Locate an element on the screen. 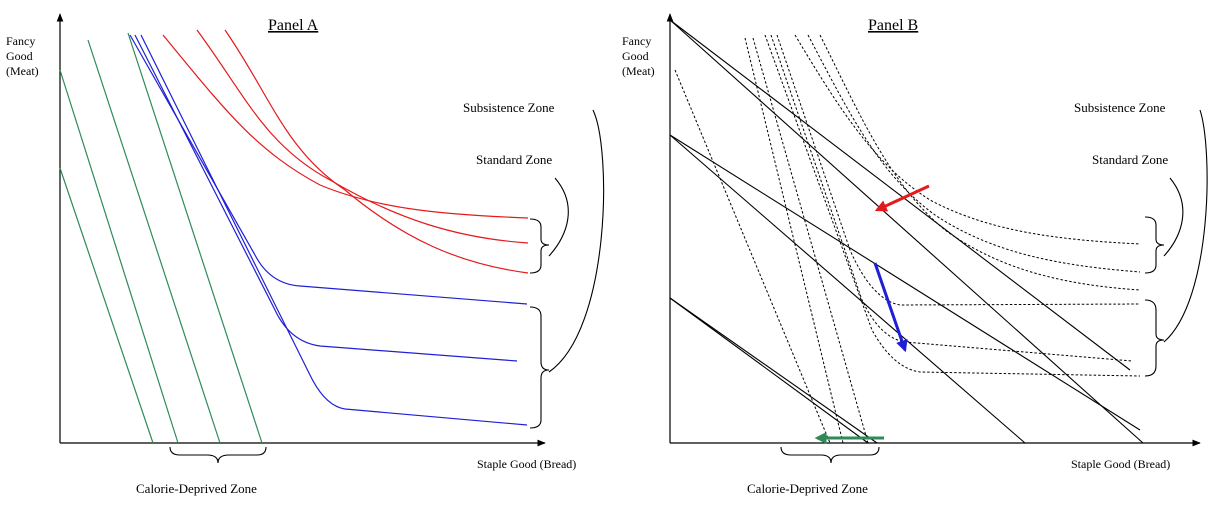 The width and height of the screenshot is (1214, 505). panel-a-standard-label: Standard Zone is located at coordinates (514, 159).